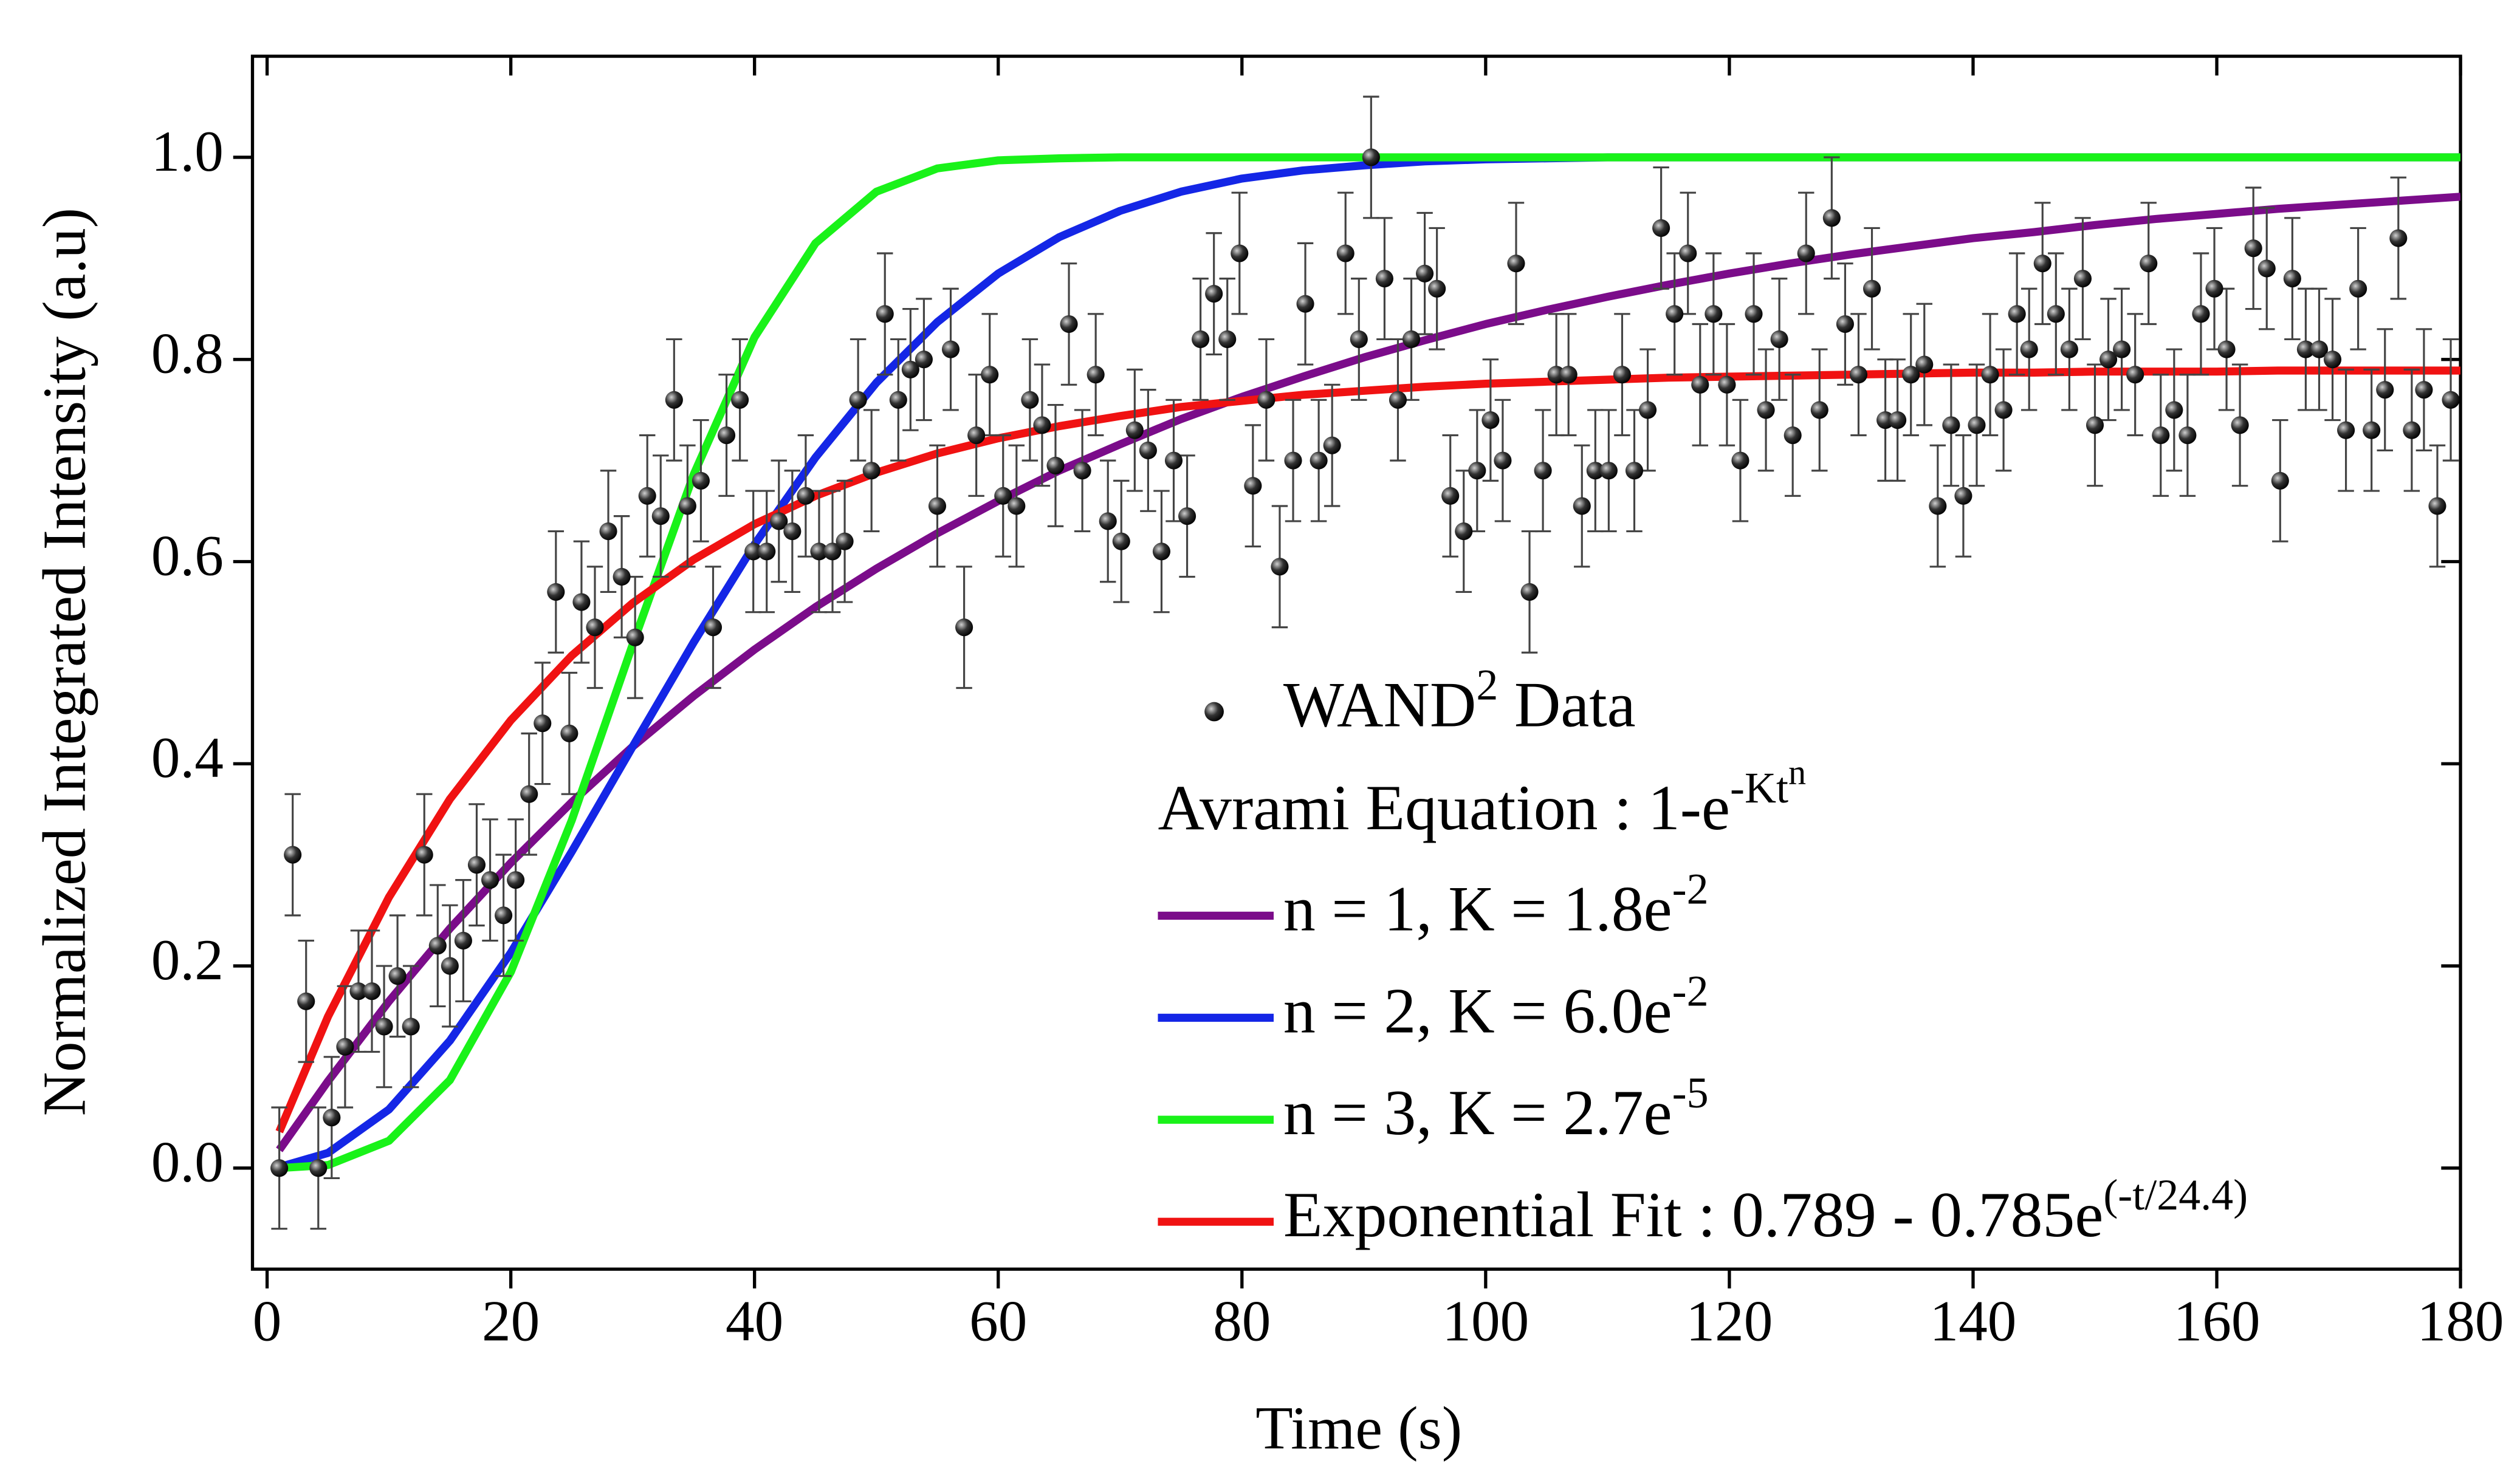 Image resolution: width=2520 pixels, height=1478 pixels. Describe the element at coordinates (1759, 787) in the screenshot. I see `text-part: -Kt` at that location.